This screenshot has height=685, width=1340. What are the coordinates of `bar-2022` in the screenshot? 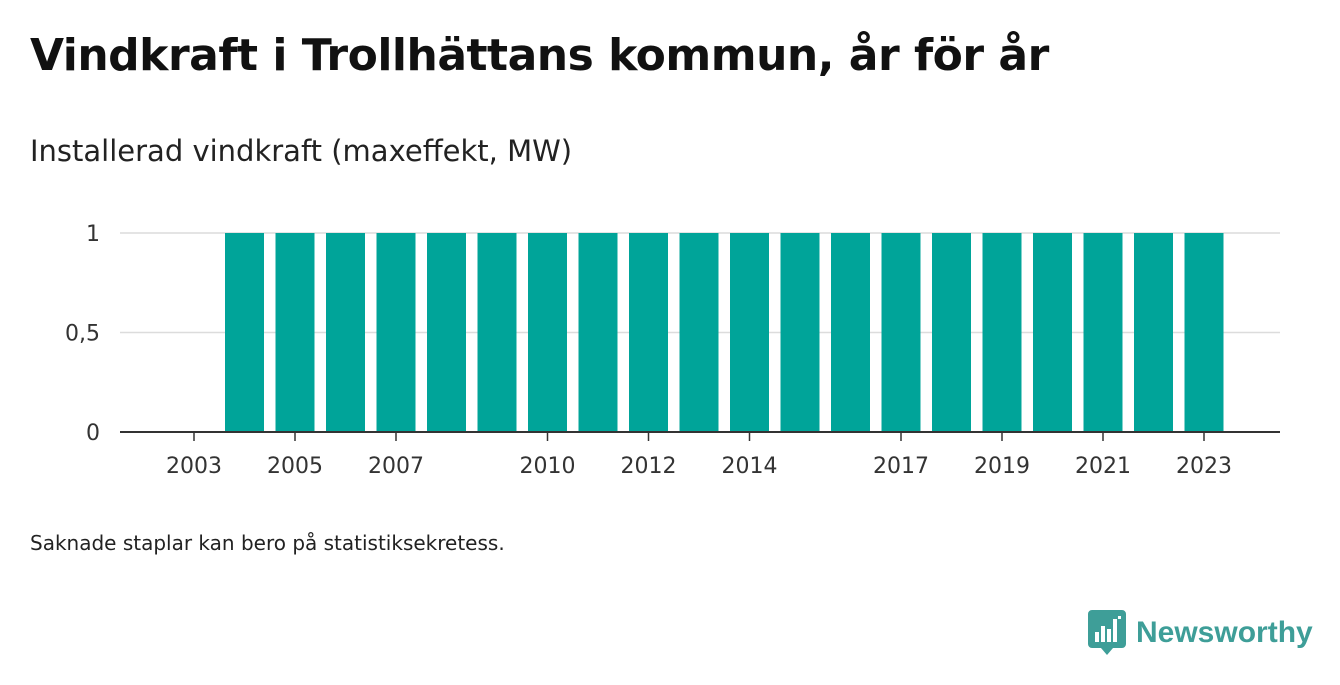 It's located at (1153, 332).